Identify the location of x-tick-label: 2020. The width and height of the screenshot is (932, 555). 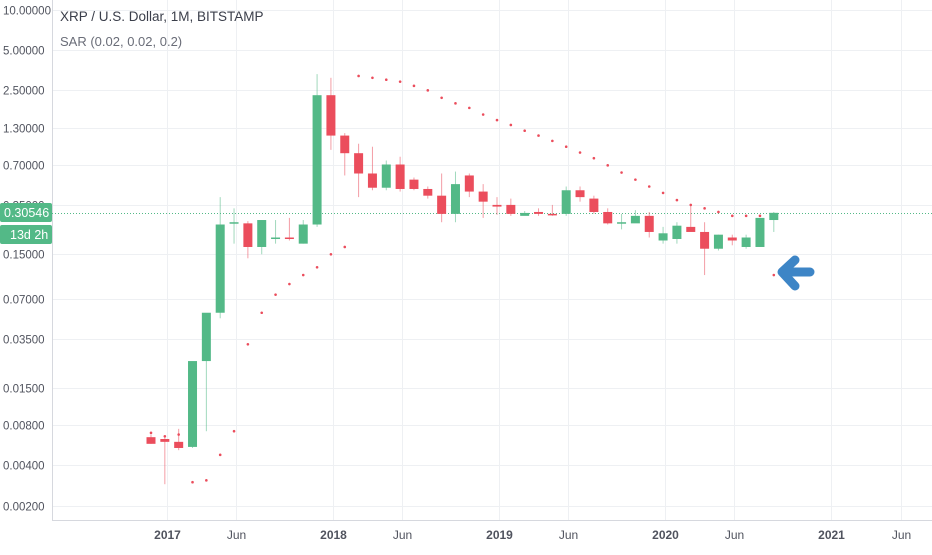
(665, 535).